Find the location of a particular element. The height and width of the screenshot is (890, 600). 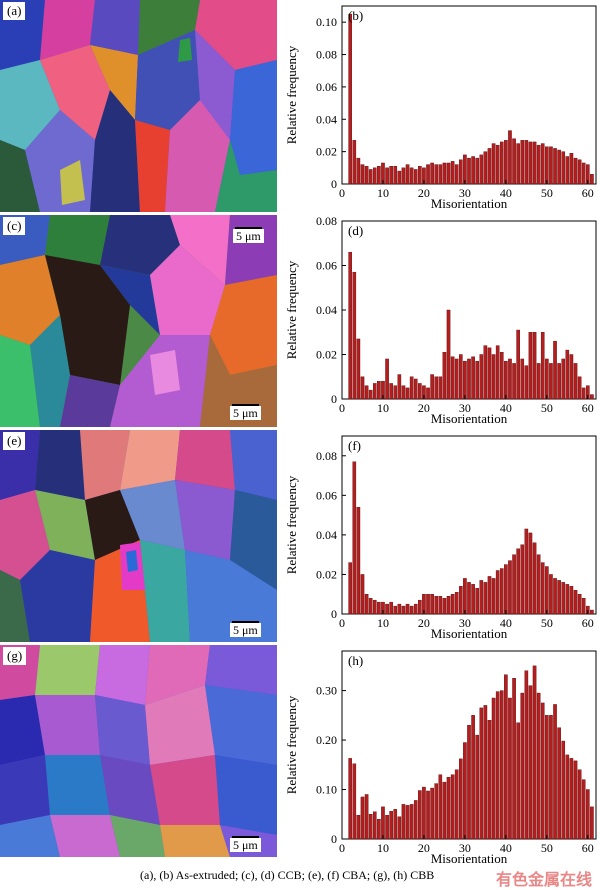

y-tick-label: 0.10 is located at coordinates (326, 790).